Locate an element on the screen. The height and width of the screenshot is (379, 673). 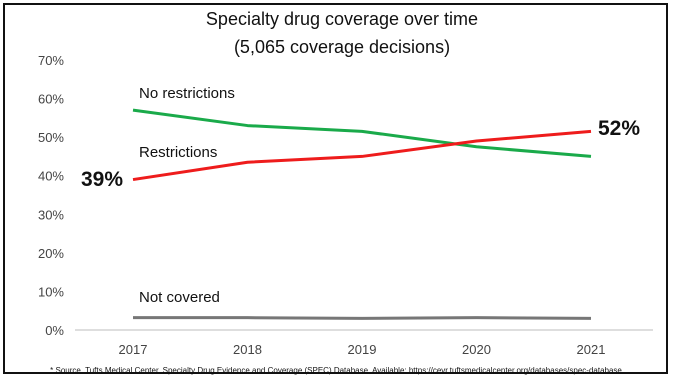
x-tick-label: 2019 is located at coordinates (362, 349).